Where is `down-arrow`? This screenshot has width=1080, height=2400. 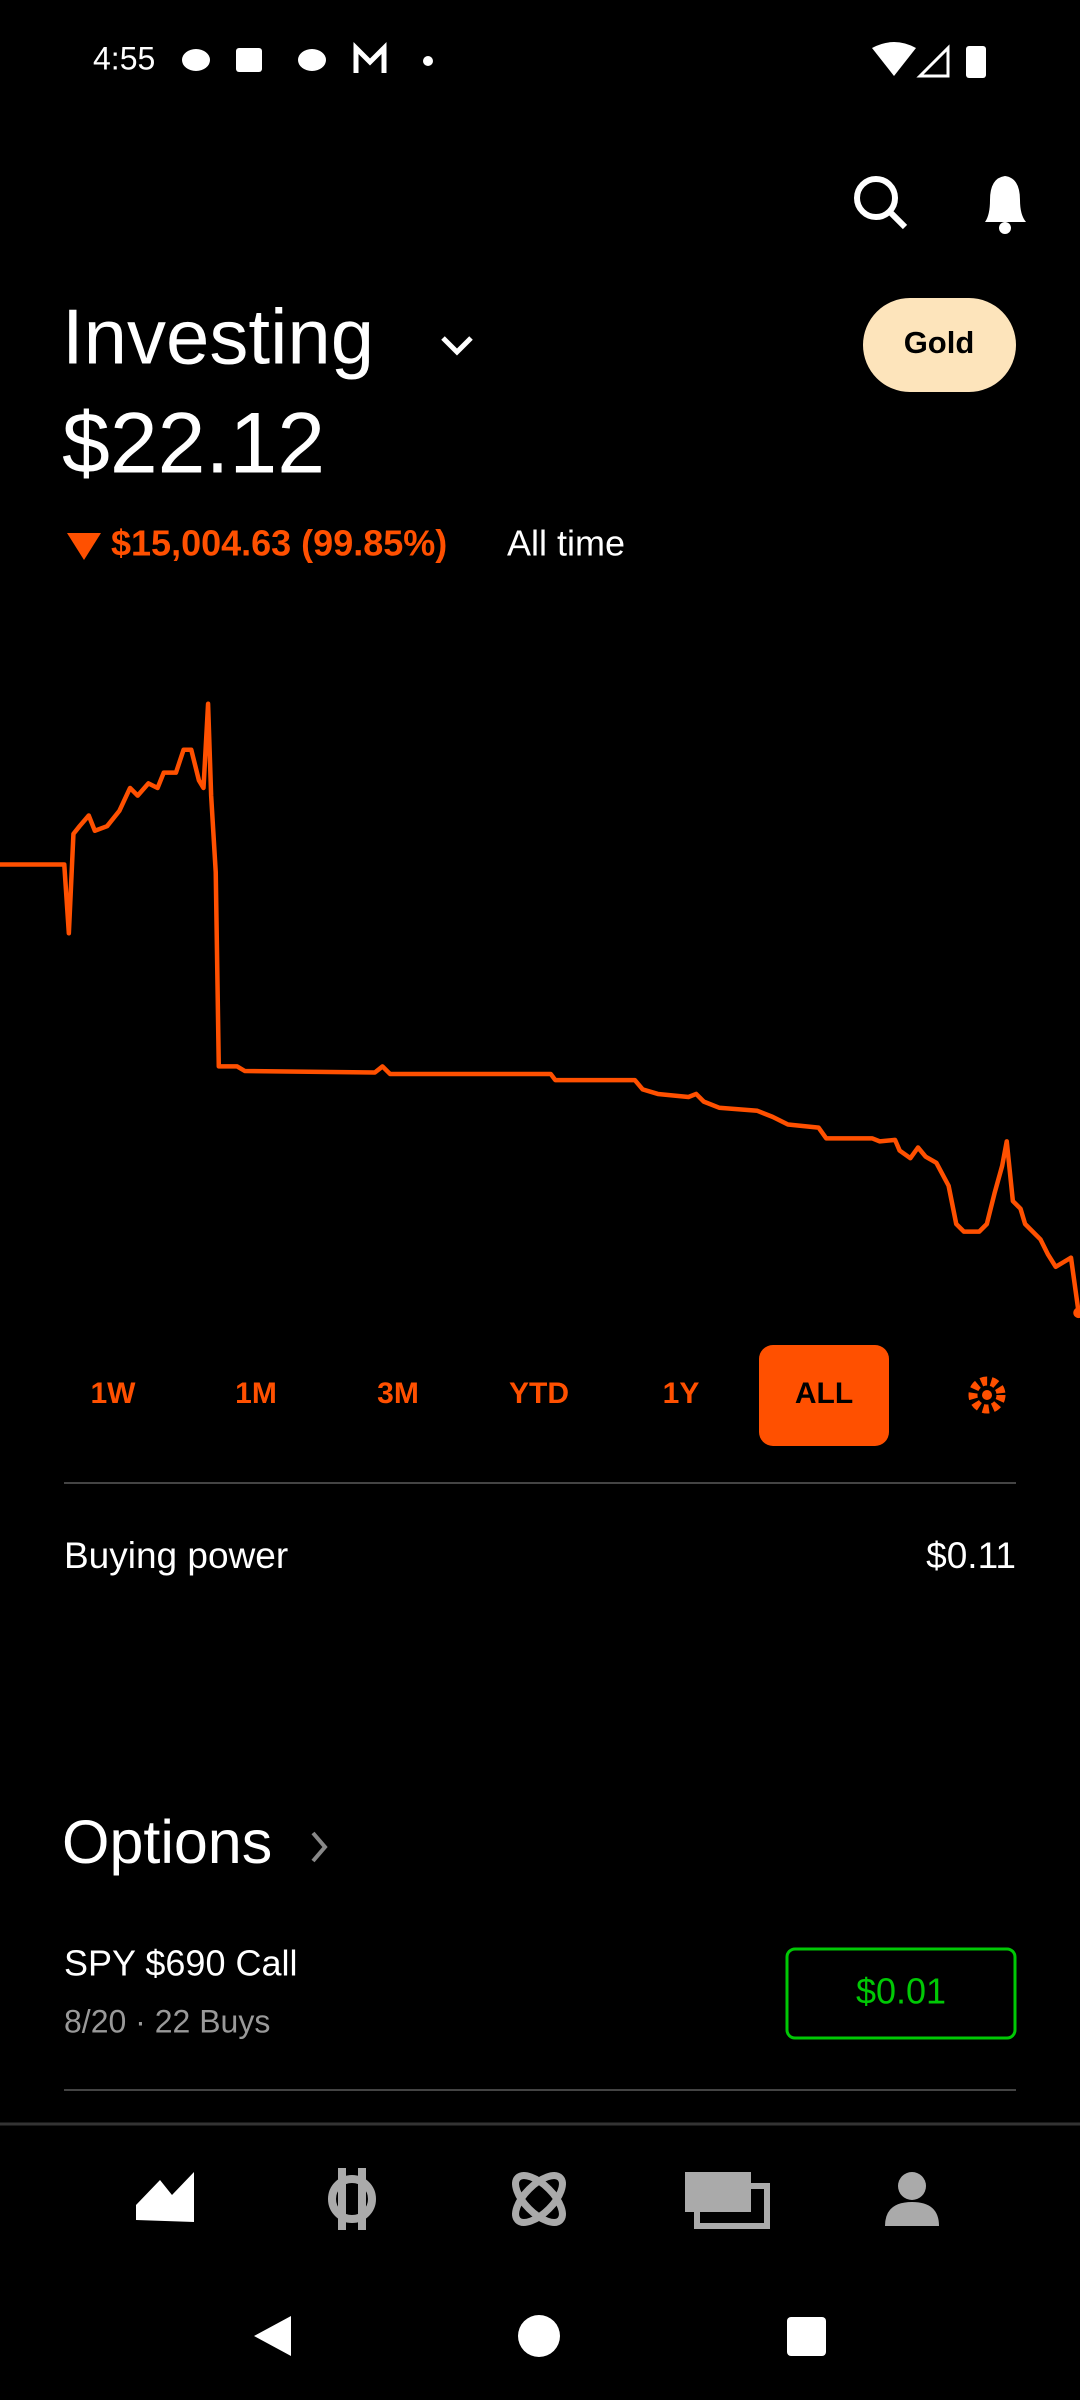 down-arrow is located at coordinates (84, 546).